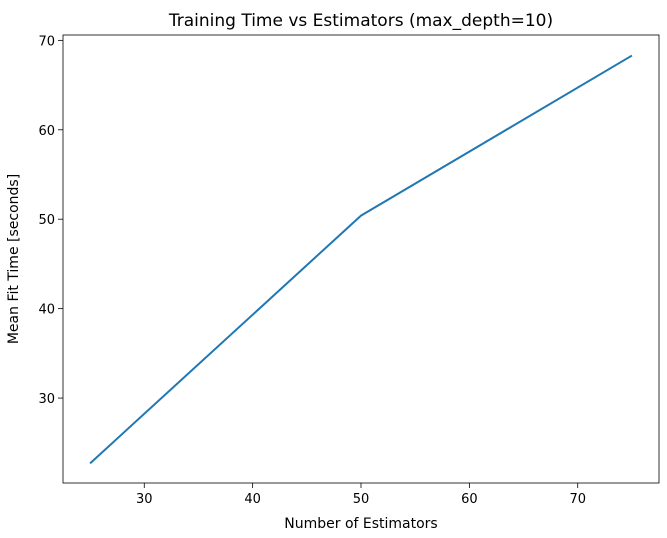  What do you see at coordinates (361, 499) in the screenshot?
I see `x-tick-label: 50` at bounding box center [361, 499].